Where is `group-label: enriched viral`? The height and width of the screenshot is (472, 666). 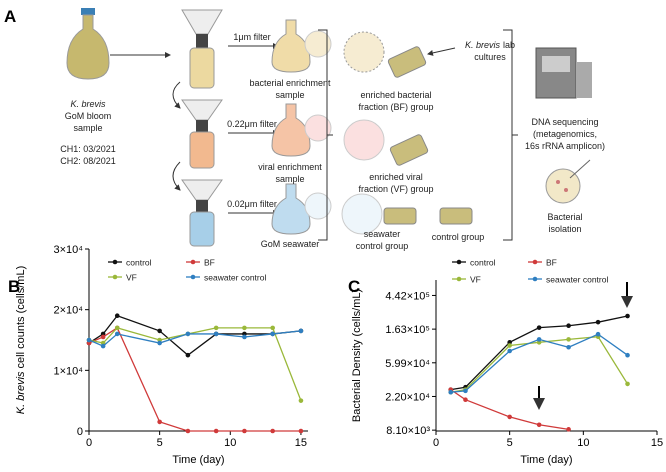
group-label: enriched viral is located at coordinates (396, 177).